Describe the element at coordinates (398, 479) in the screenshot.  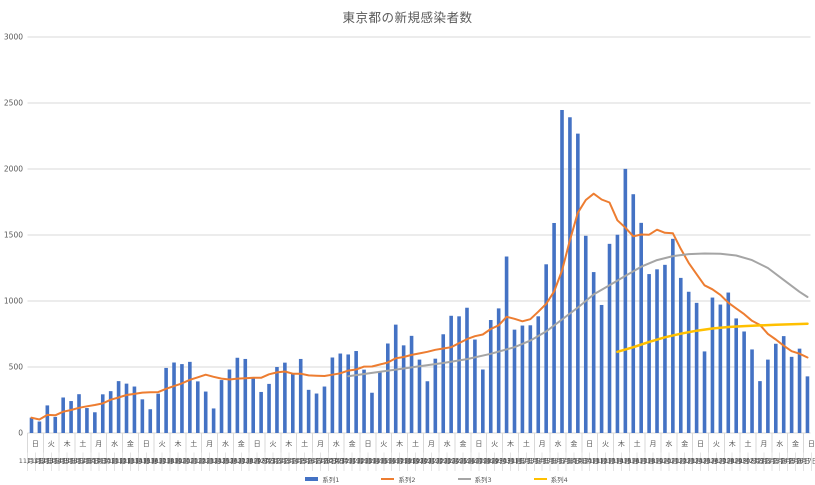
I see `legend-entry: 系列2` at that location.